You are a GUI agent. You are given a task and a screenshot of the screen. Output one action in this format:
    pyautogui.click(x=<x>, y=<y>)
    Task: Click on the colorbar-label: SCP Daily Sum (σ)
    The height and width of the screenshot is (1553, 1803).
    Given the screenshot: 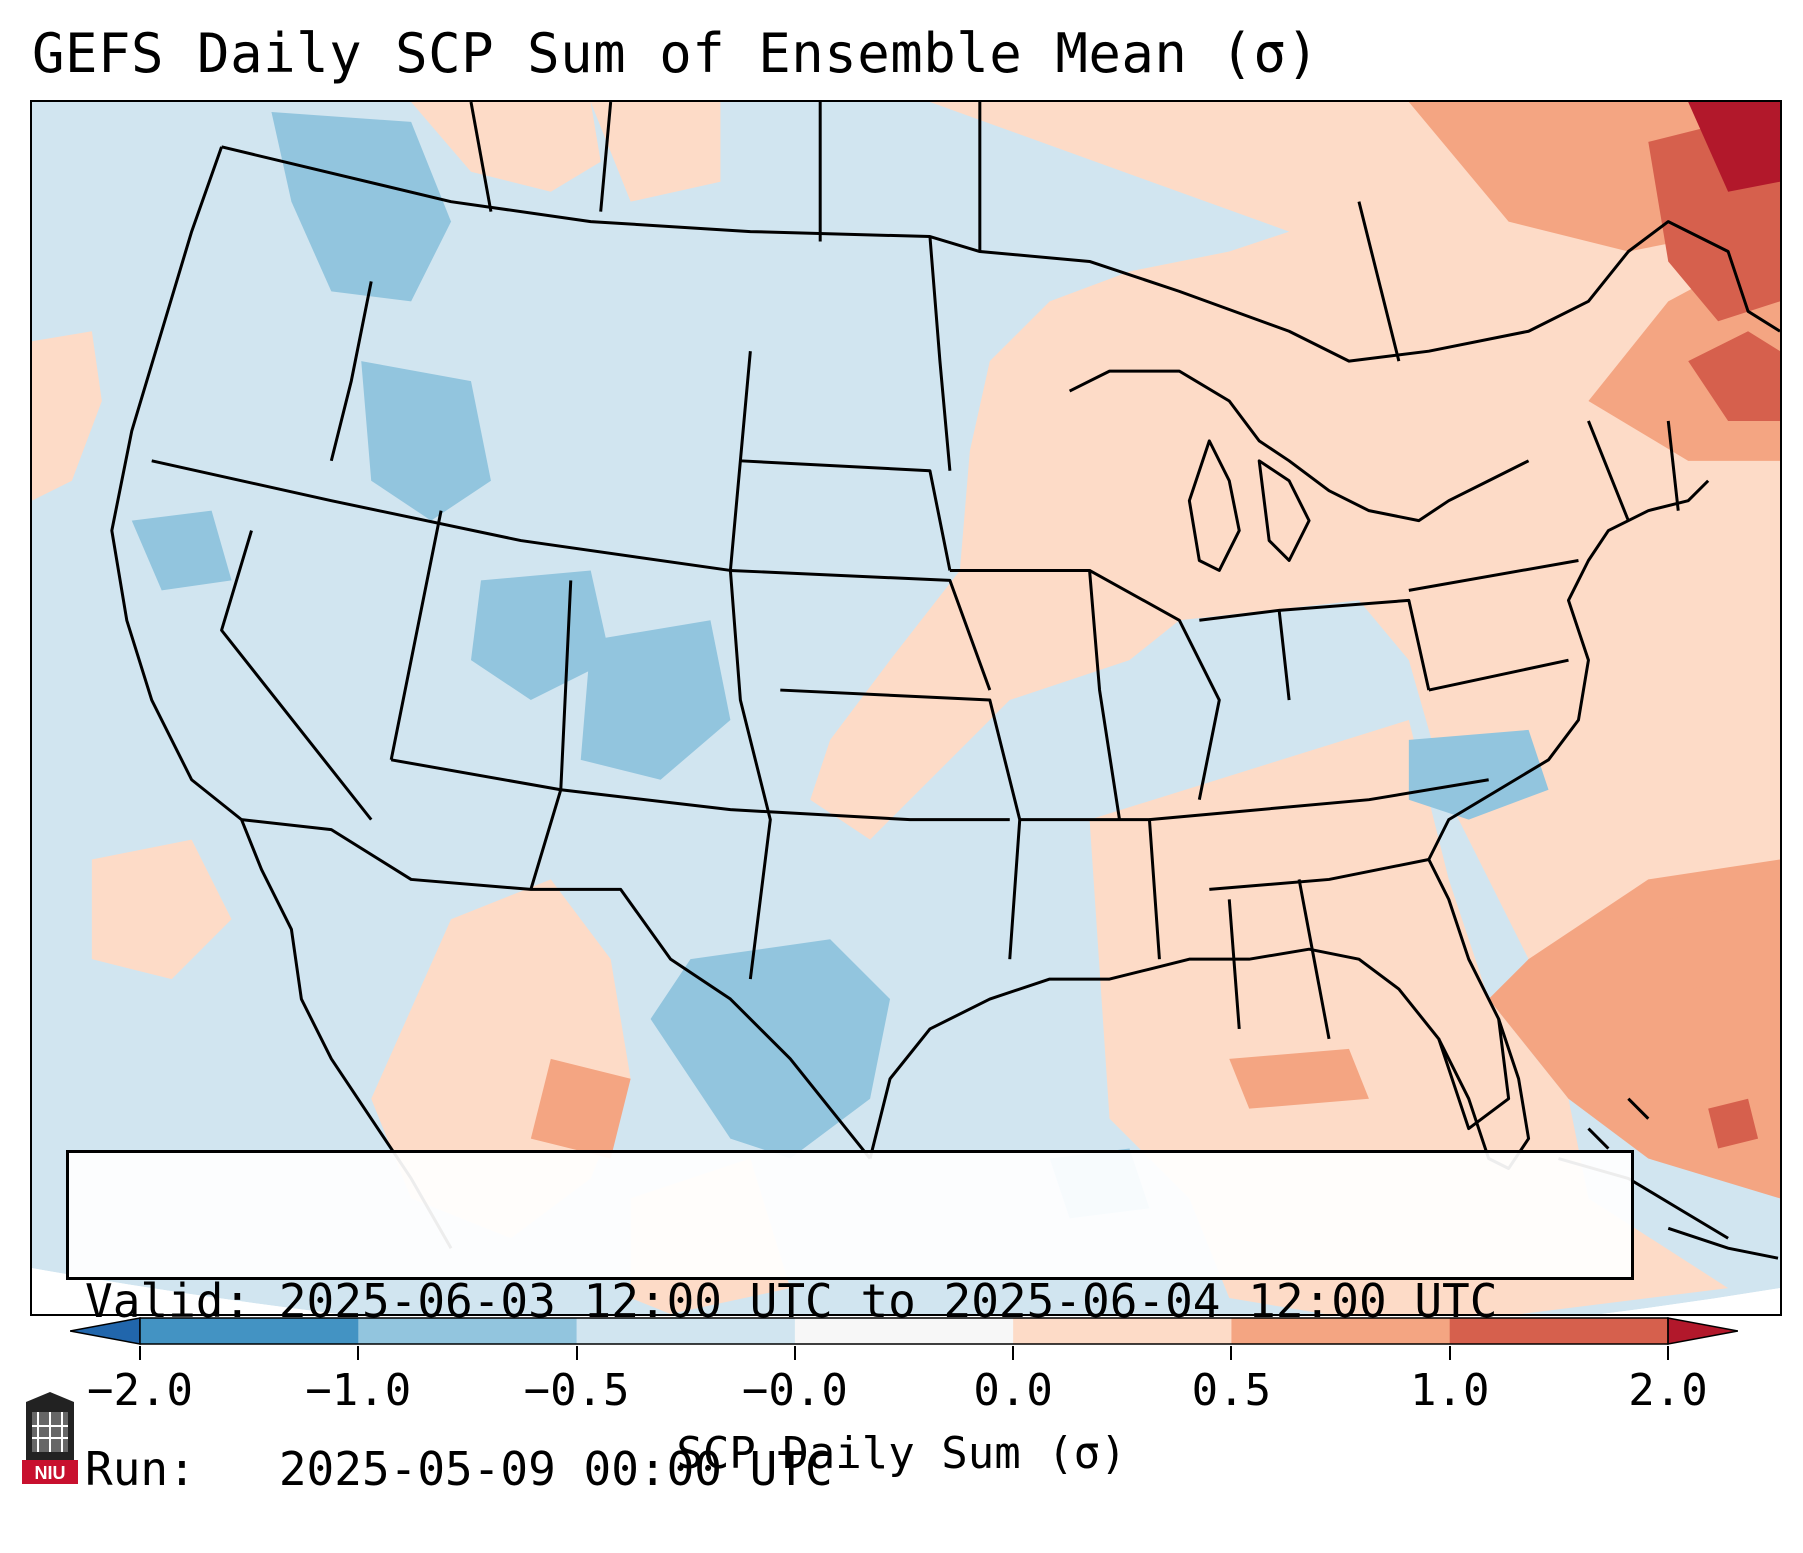 What is the action you would take?
    pyautogui.click(x=901, y=1453)
    